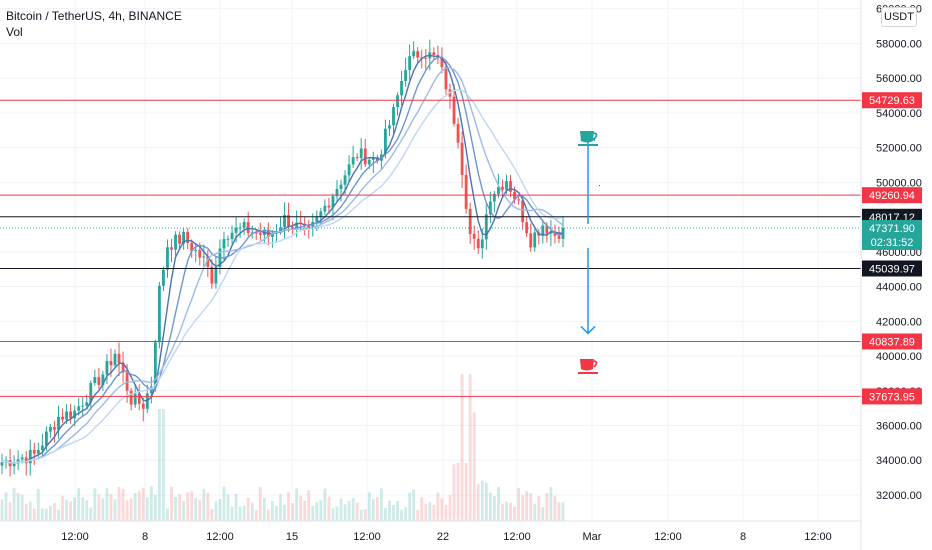 This screenshot has width=932, height=550. Describe the element at coordinates (899, 461) in the screenshot. I see `price-tick-label: 34000.00` at that location.